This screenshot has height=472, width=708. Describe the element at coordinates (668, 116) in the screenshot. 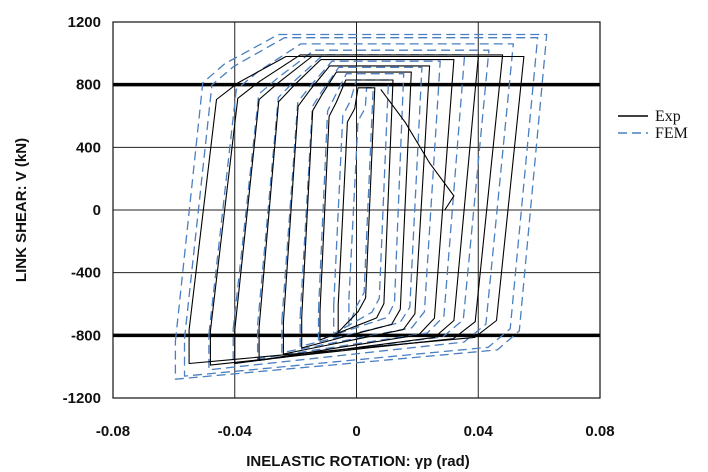

I see `legend-exp-label: Exp` at that location.